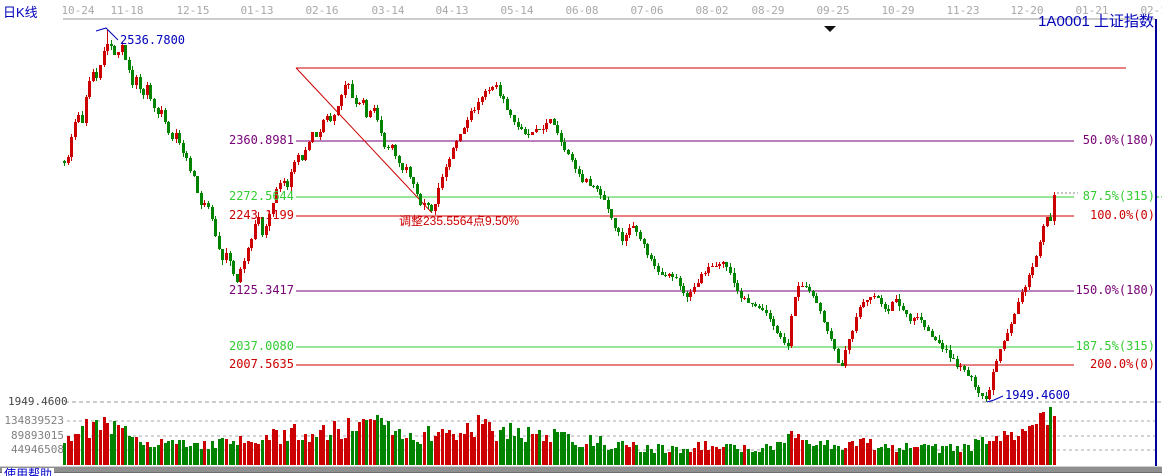 The width and height of the screenshot is (1162, 476). What do you see at coordinates (261, 346) in the screenshot?
I see `price-level-label: 2037.0080` at bounding box center [261, 346].